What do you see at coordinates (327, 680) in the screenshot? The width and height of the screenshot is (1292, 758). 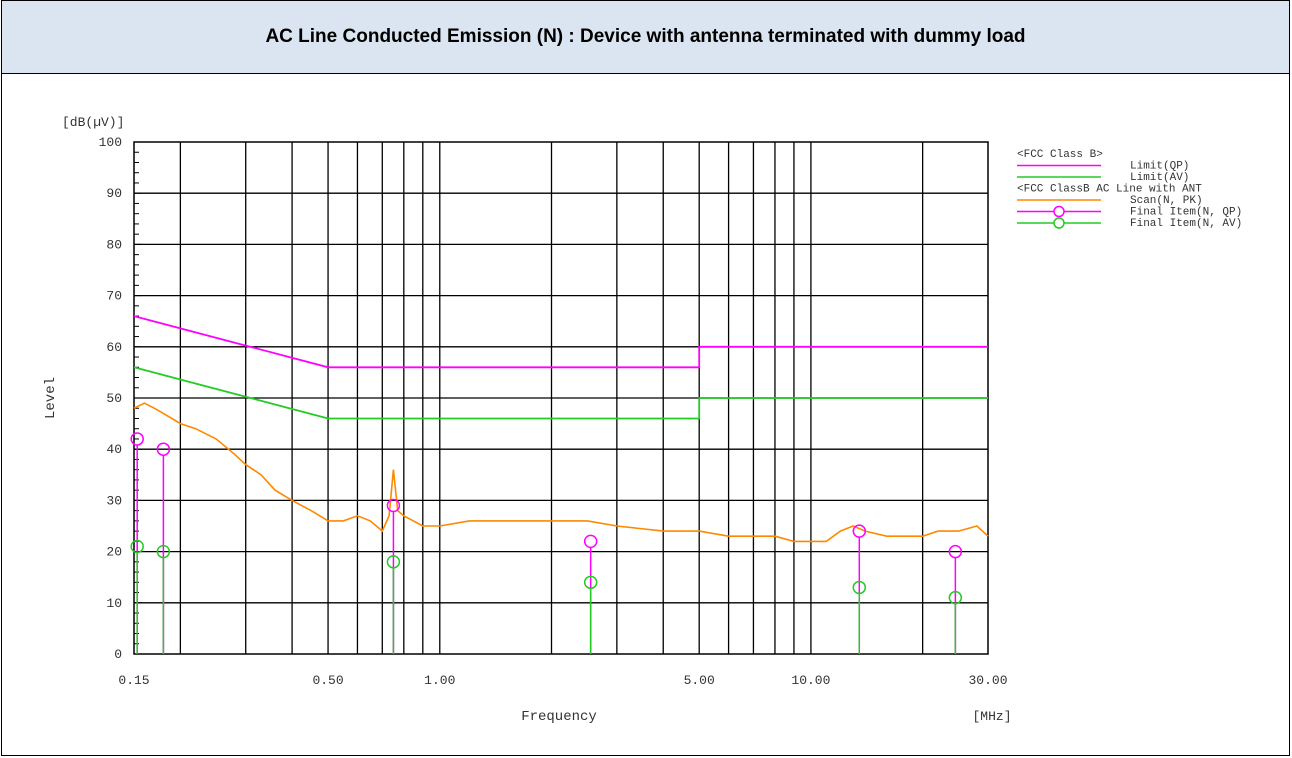 I see `x-tick-label: 0.50` at bounding box center [327, 680].